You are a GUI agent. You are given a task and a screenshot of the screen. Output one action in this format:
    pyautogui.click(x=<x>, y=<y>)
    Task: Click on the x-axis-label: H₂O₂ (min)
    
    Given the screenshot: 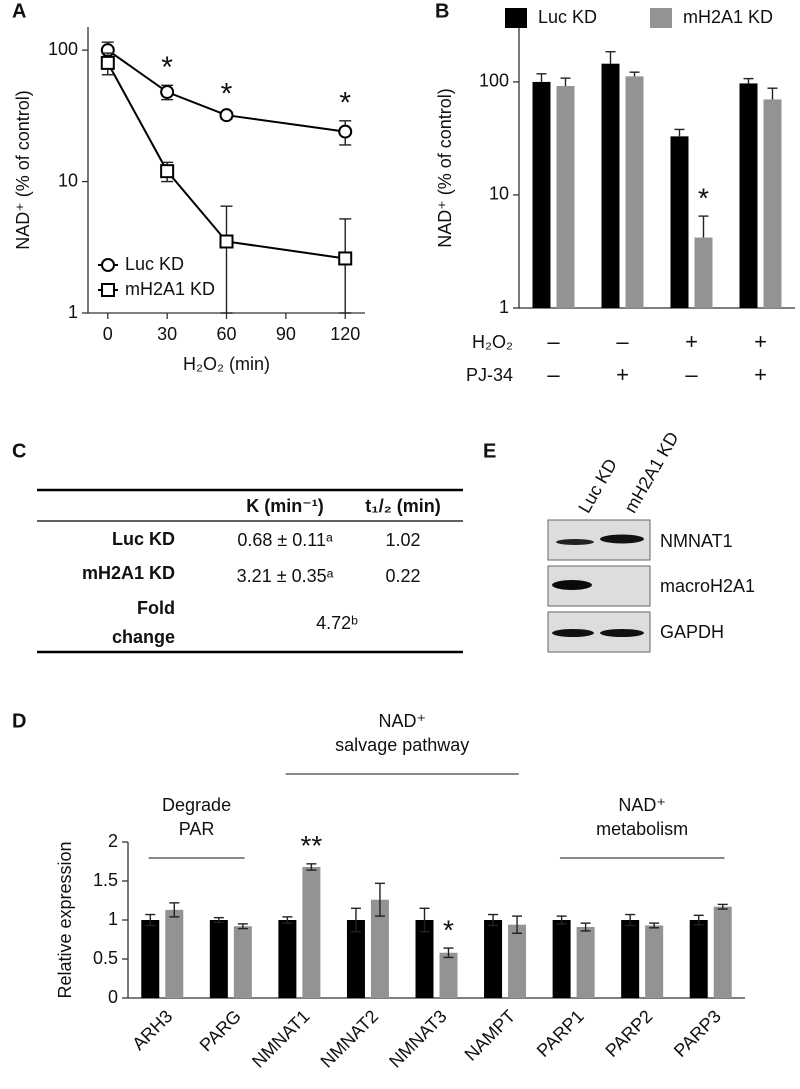 What is the action you would take?
    pyautogui.click(x=226, y=364)
    